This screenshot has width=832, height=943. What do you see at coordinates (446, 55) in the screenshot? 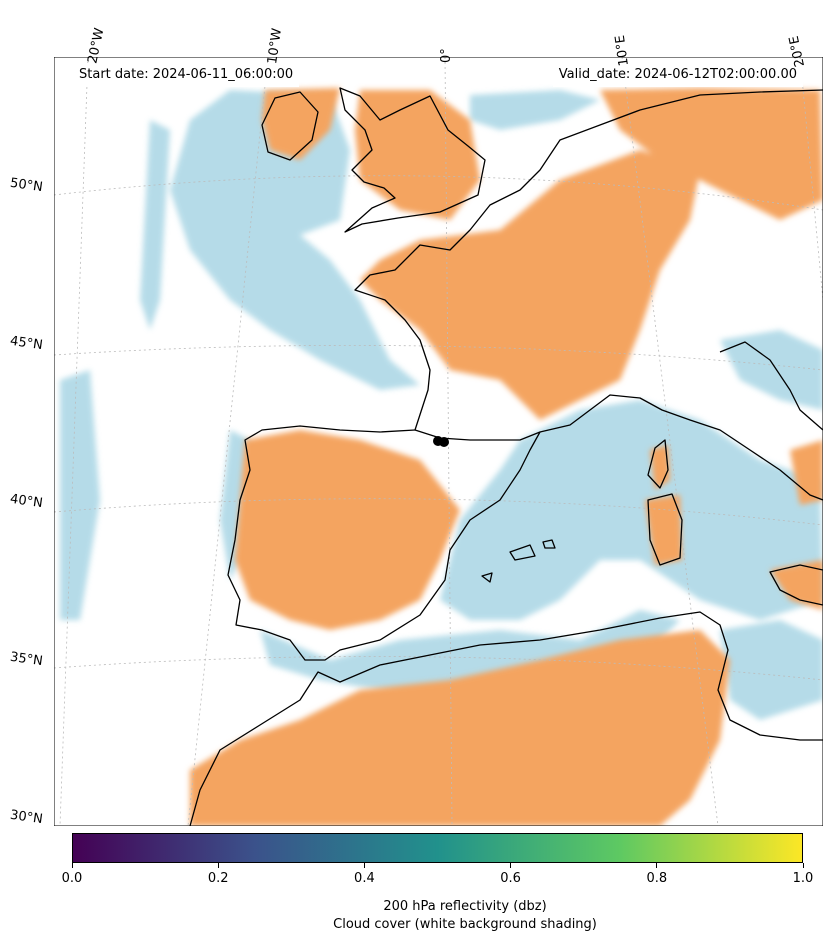
I see `lon-label-0: 0°` at bounding box center [446, 55].